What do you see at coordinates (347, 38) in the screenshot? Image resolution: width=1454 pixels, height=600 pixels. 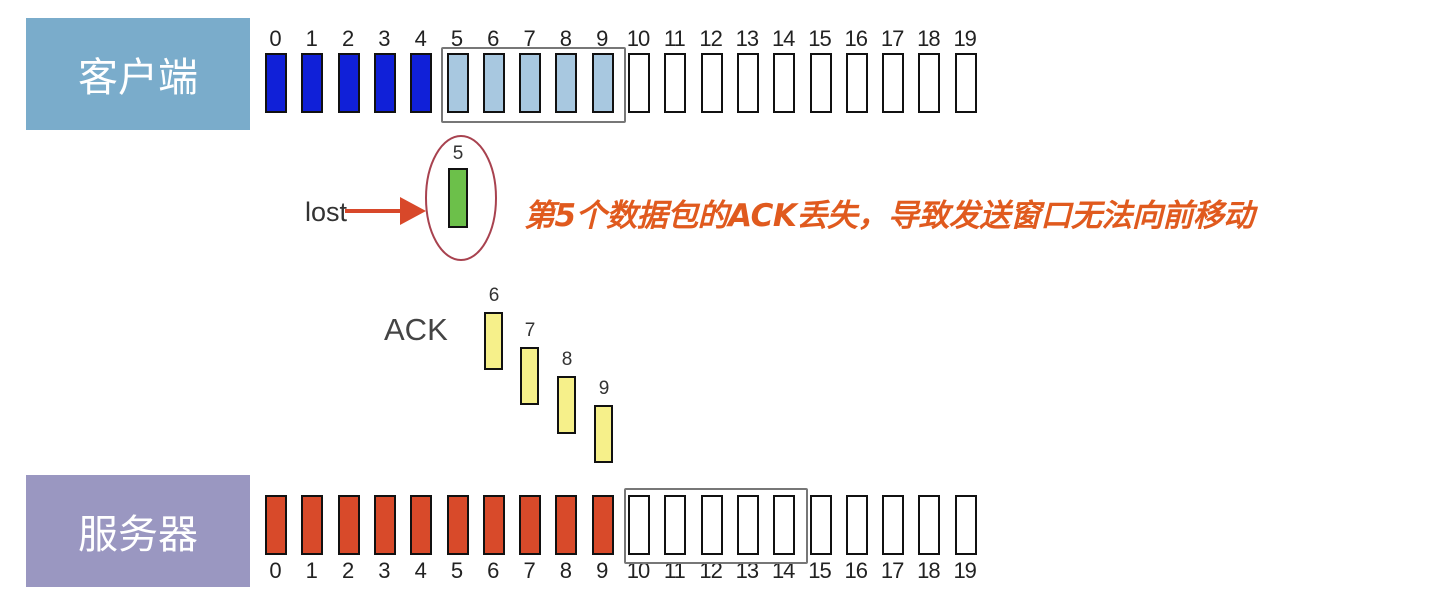 I see `client-seq-label: 2` at bounding box center [347, 38].